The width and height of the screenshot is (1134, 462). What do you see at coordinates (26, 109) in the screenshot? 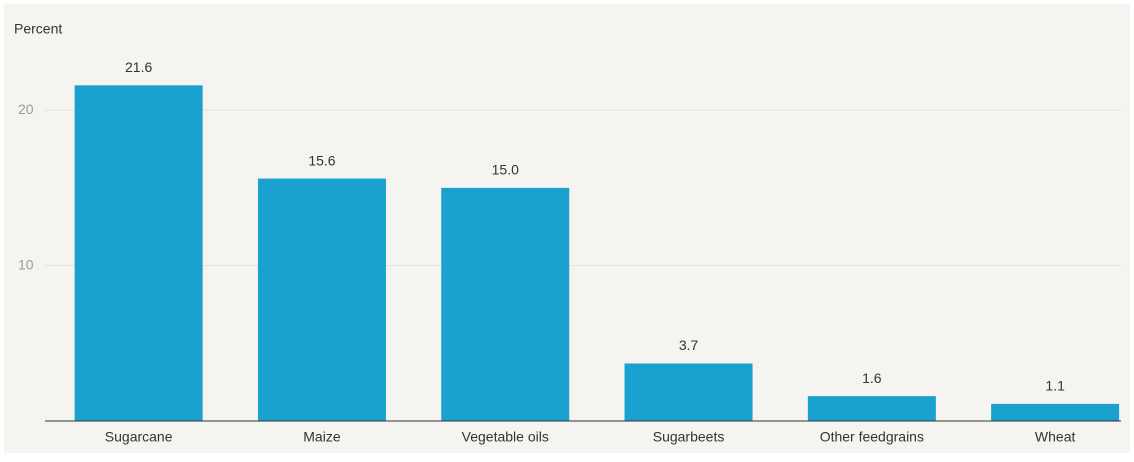
I see `y-tick-label: 20` at bounding box center [26, 109].